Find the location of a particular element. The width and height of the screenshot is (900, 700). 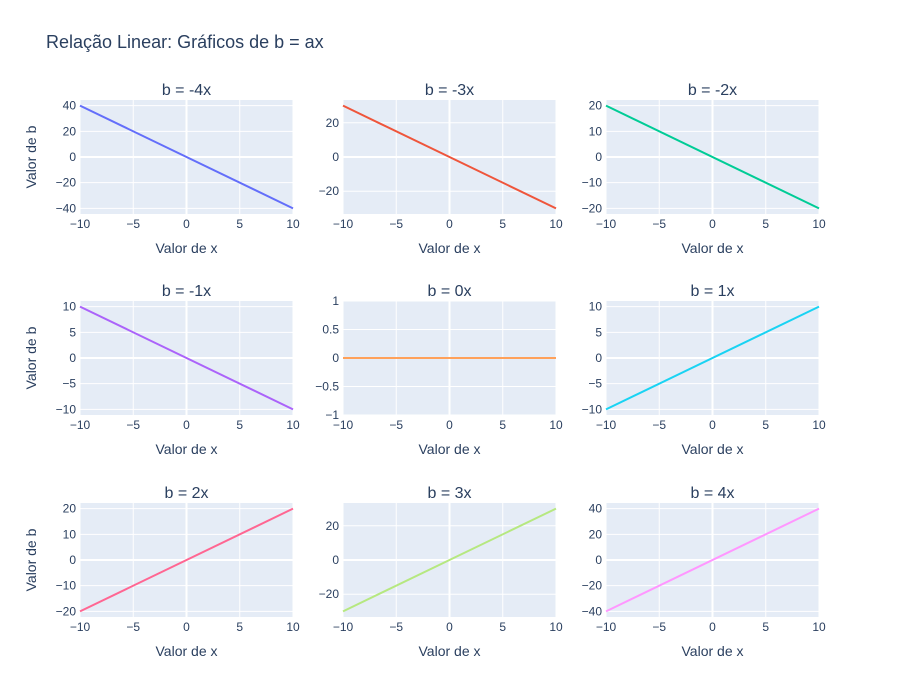

subplot-title: b = -3x is located at coordinates (449, 90).